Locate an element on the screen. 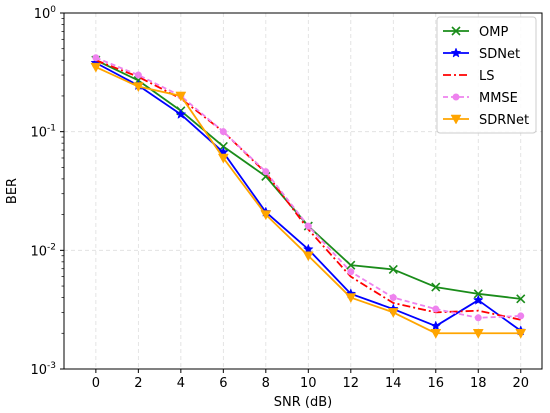  legend-marker-sdrnet is located at coordinates (456, 119).